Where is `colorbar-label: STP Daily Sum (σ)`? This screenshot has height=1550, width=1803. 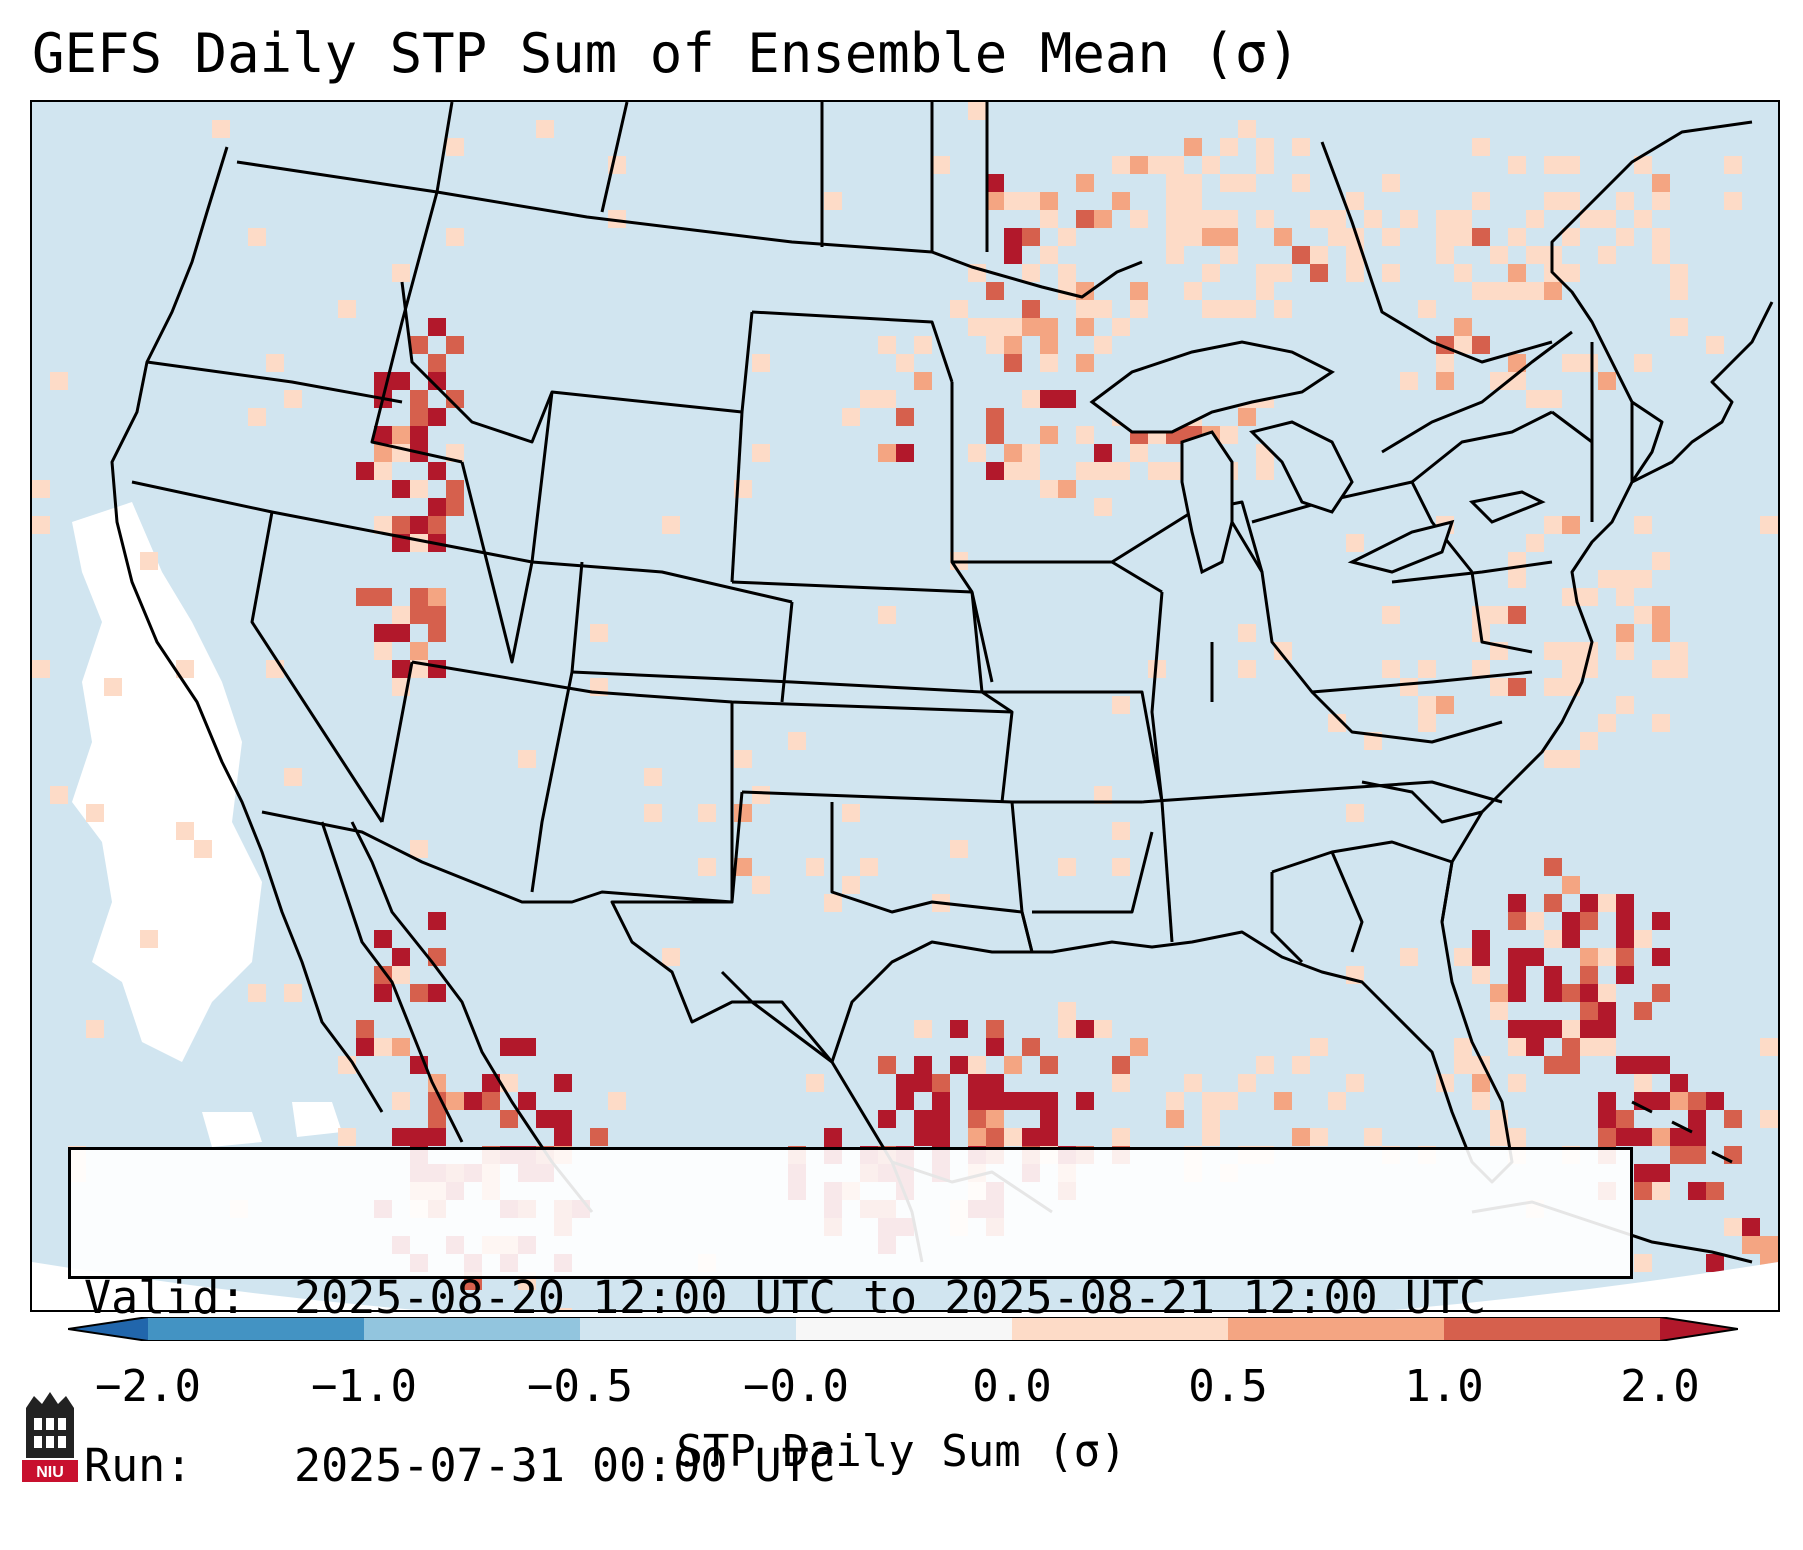
colorbar-label: STP Daily Sum (σ) is located at coordinates (901, 1451).